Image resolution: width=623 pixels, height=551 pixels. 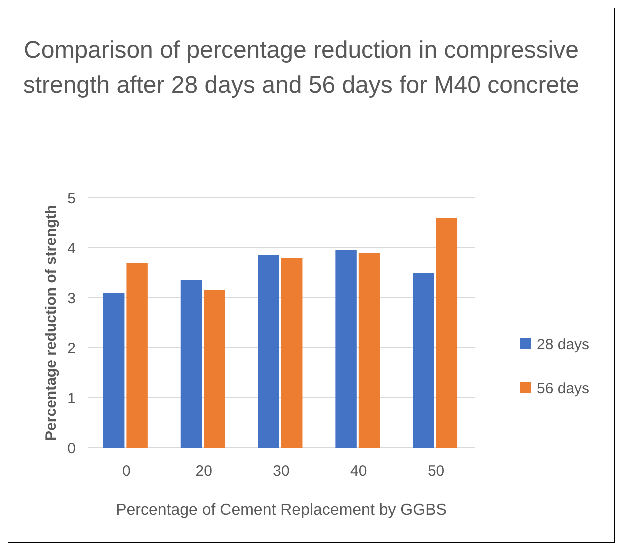 What do you see at coordinates (436, 471) in the screenshot?
I see `x-tick-label: 50` at bounding box center [436, 471].